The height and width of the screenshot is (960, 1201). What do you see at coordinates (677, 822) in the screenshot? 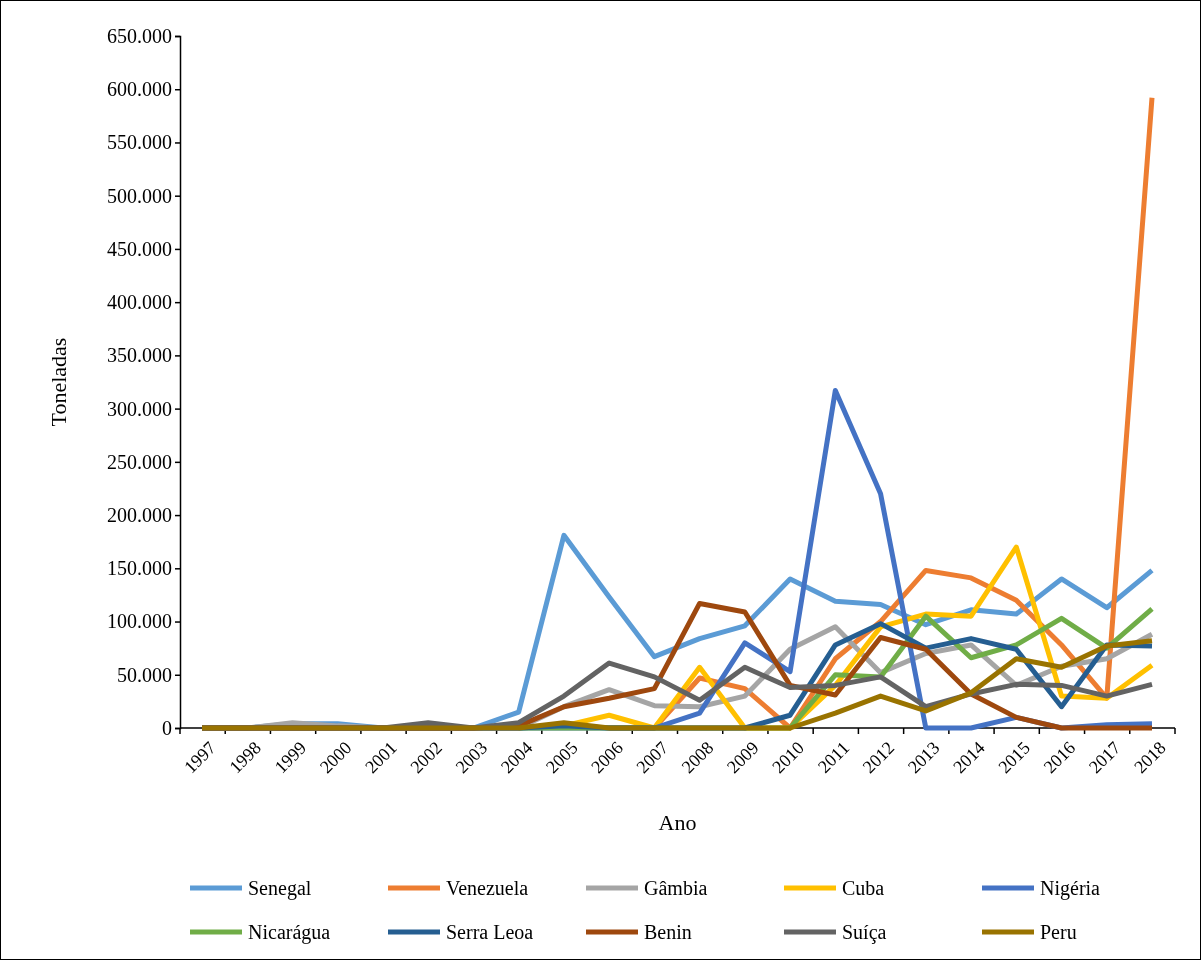
I see `x-axis-title: Ano` at bounding box center [677, 822].